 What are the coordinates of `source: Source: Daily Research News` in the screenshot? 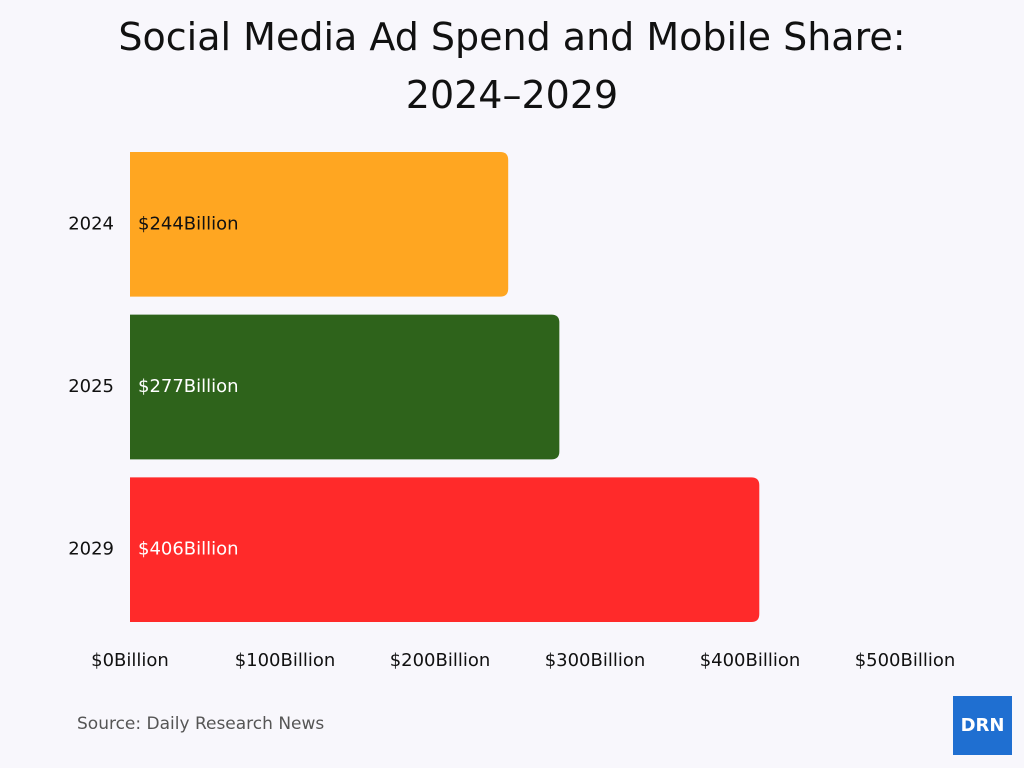 It's located at (201, 724).